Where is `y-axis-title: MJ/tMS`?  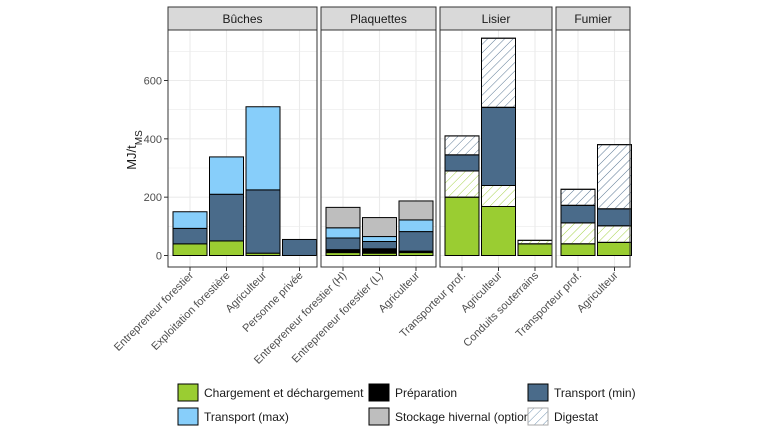 y-axis-title: MJ/tMS is located at coordinates (134, 150).